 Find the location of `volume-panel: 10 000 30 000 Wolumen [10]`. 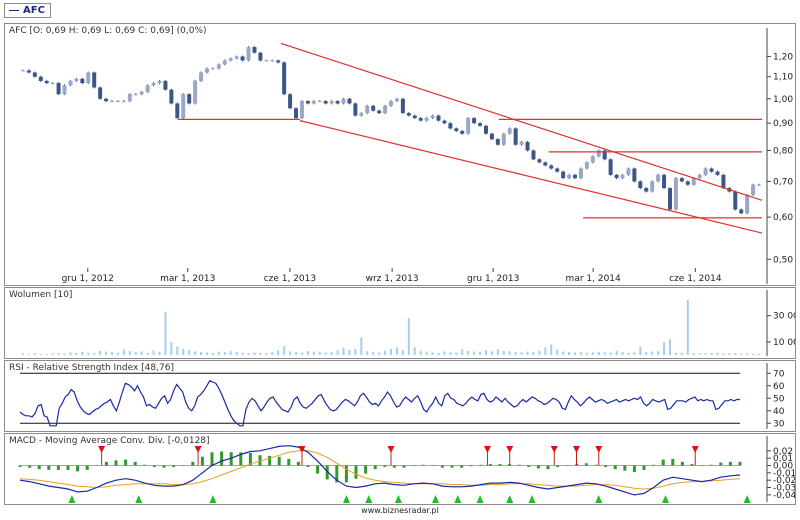

volume-panel: 10 000 30 000 Wolumen [10] is located at coordinates (400, 323).